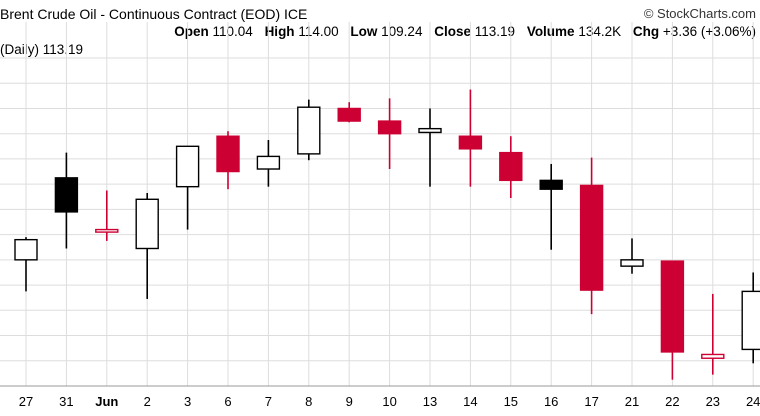 This screenshot has width=760, height=416. I want to click on legend-prefix: (Daily), so click(19, 49).